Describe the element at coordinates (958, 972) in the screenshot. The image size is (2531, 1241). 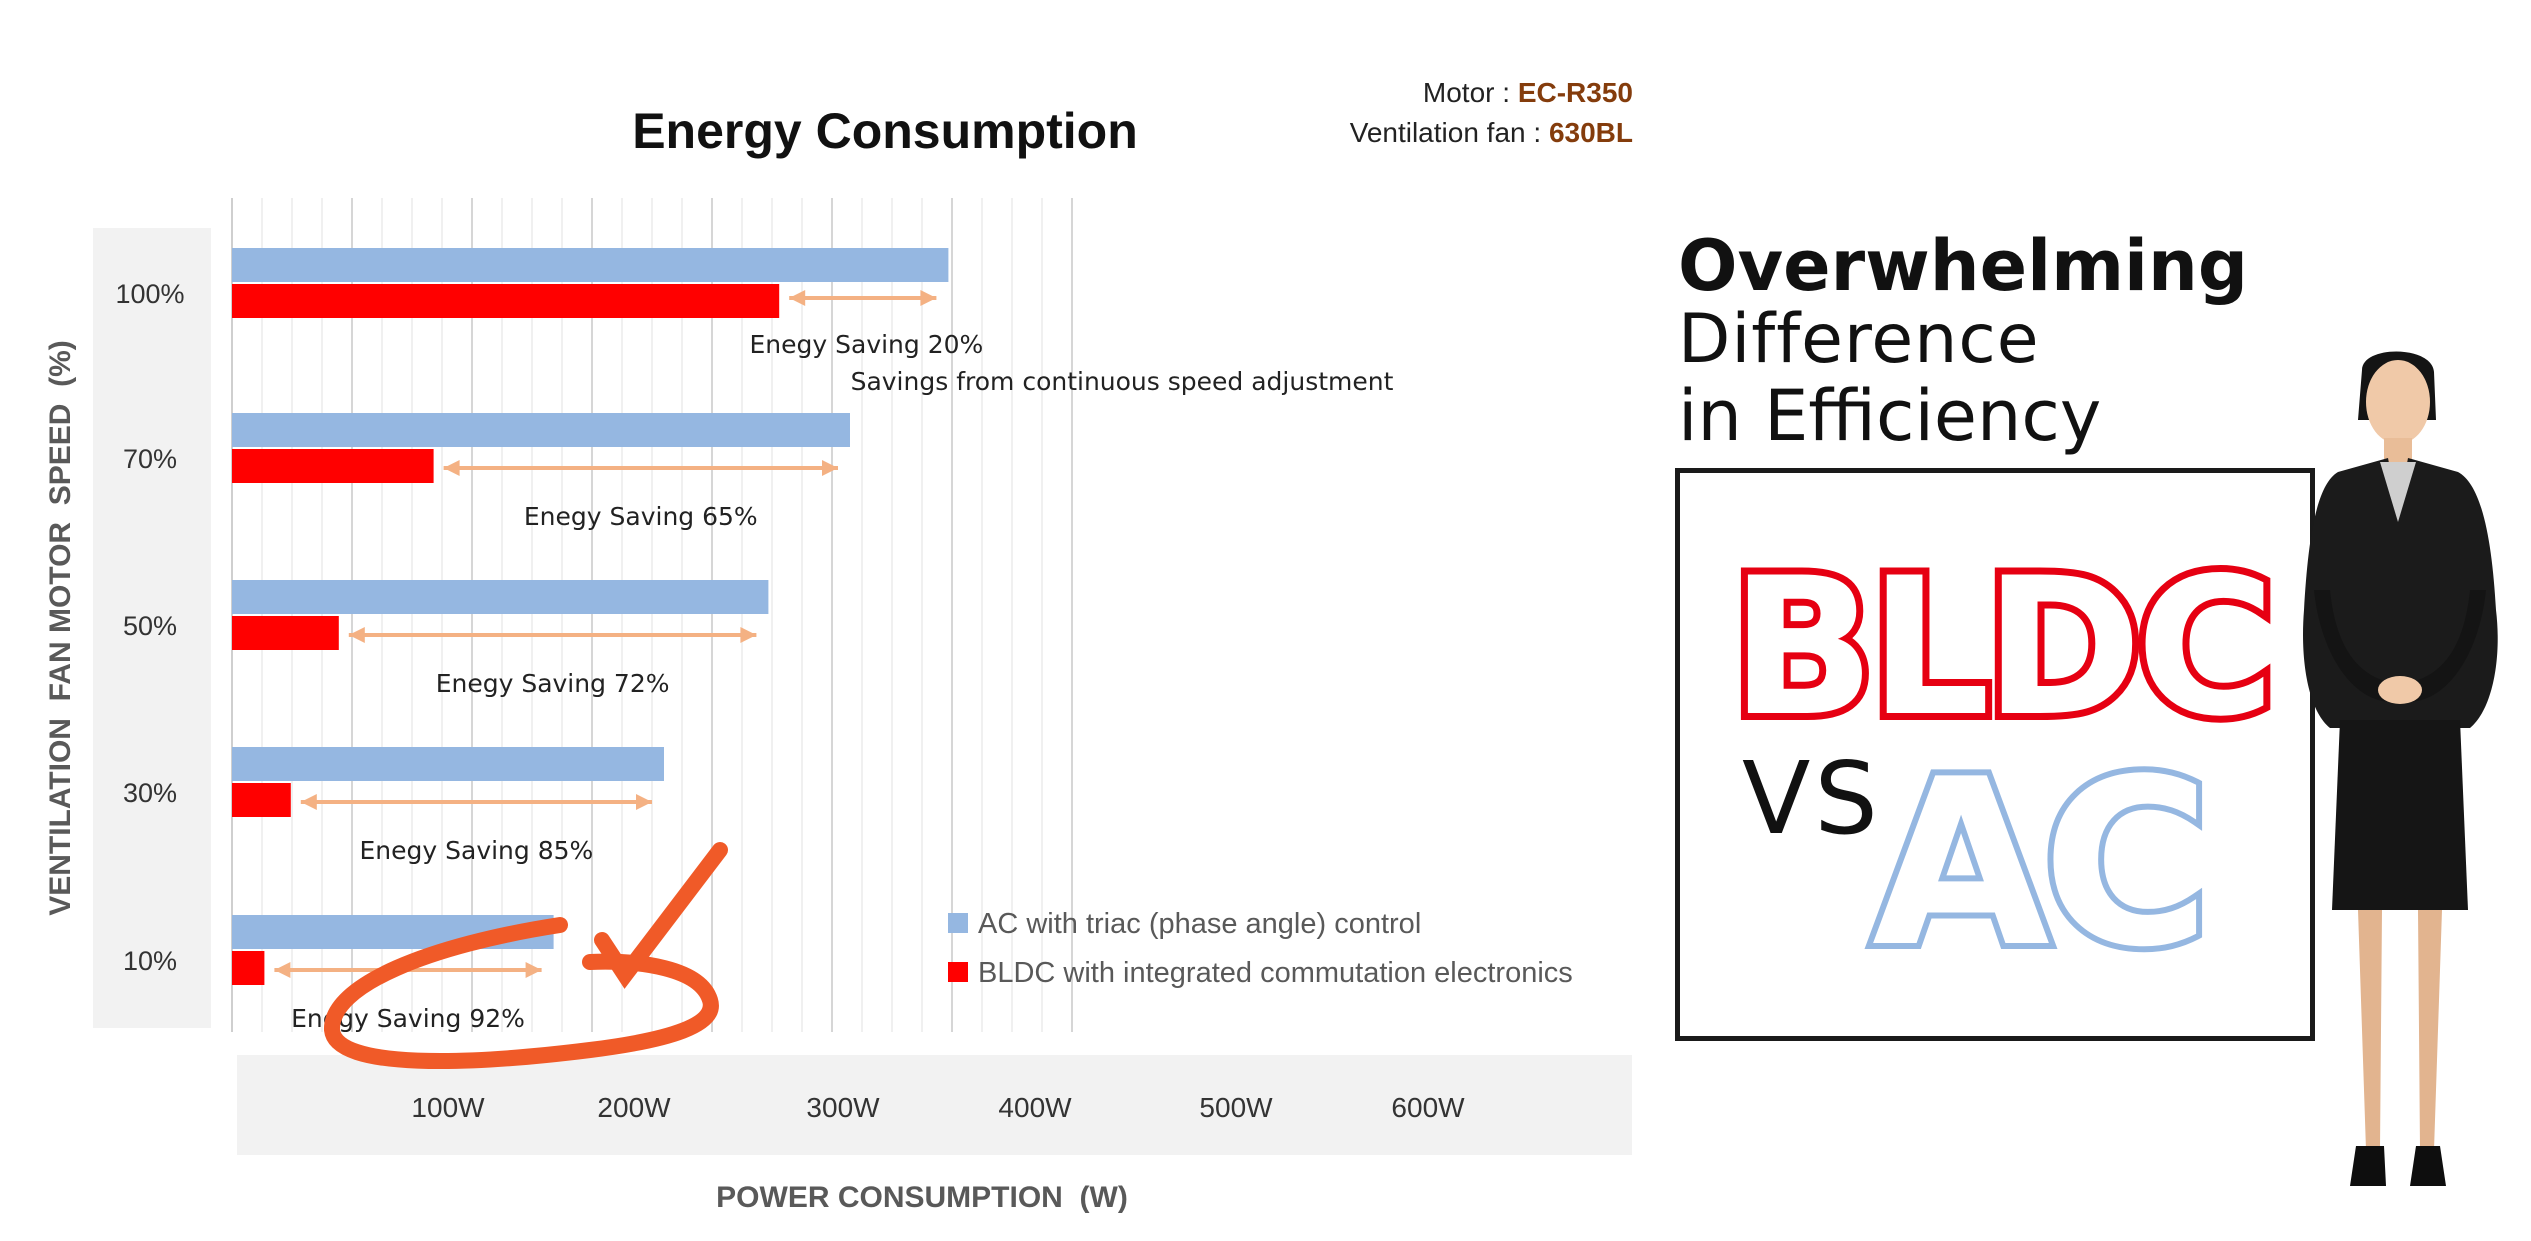
I see `legend-swatch-bldc` at that location.